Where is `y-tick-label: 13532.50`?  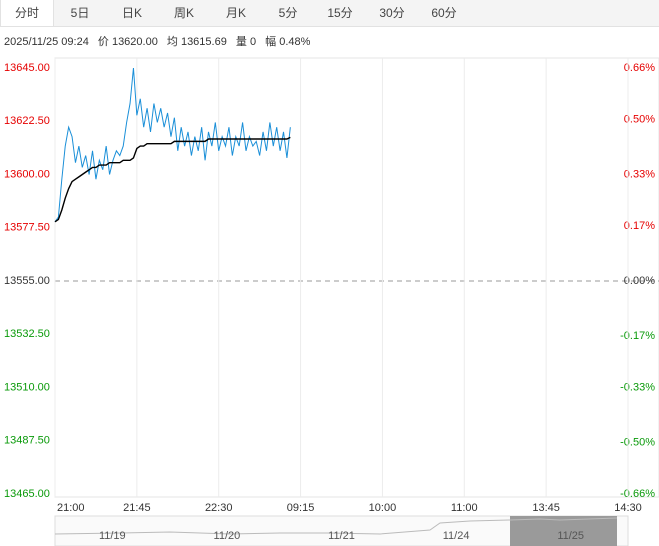 y-tick-label: 13532.50 is located at coordinates (27, 334).